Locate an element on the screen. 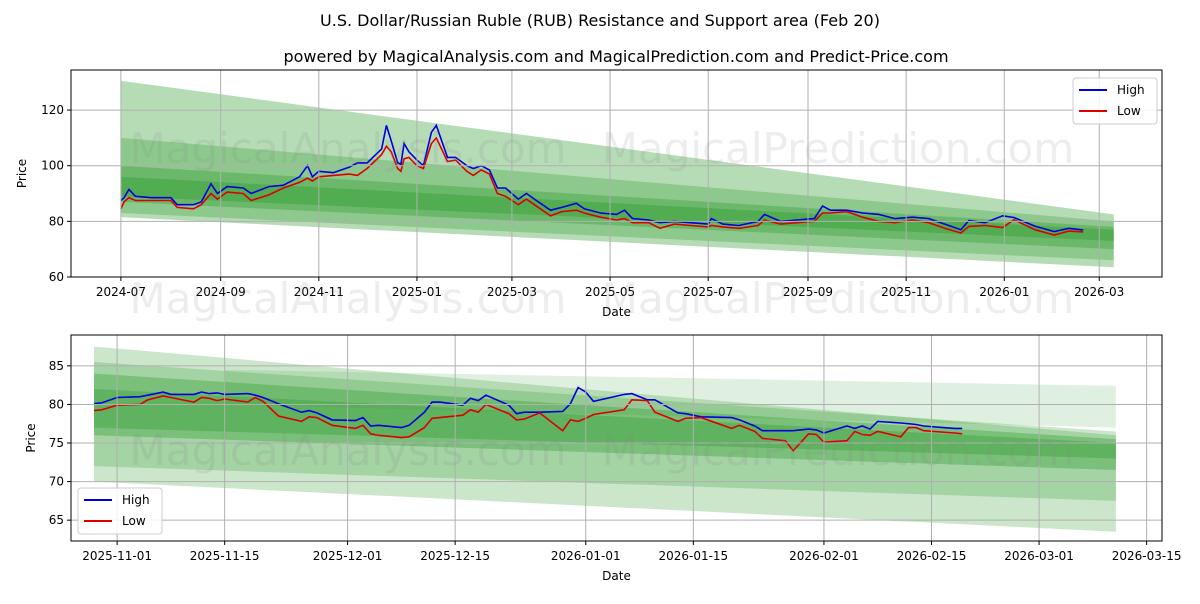  x-tick-label: 2026-03 is located at coordinates (1099, 292).